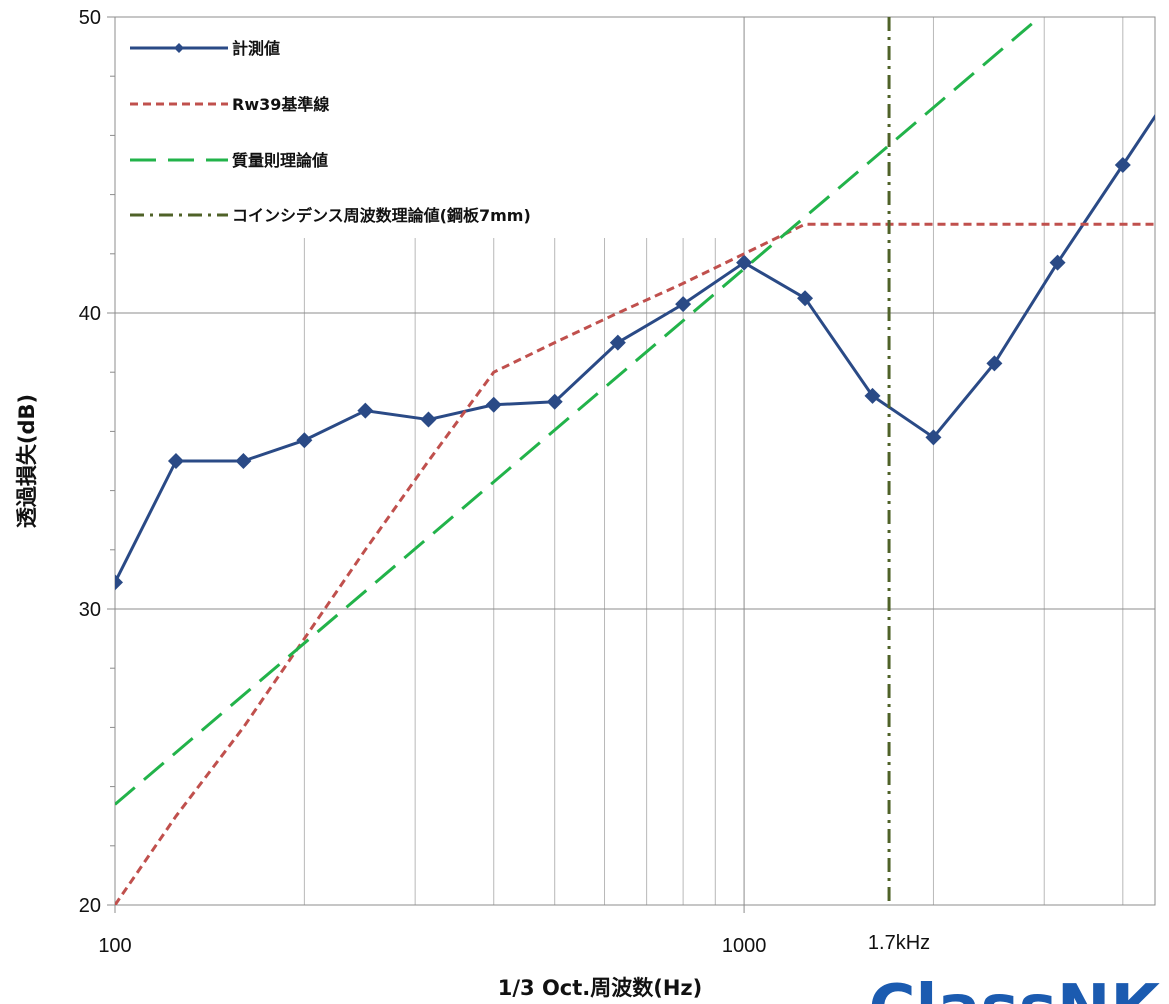 The image size is (1169, 1004). I want to click on y-axis-title: 透過損失(dB), so click(27, 461).